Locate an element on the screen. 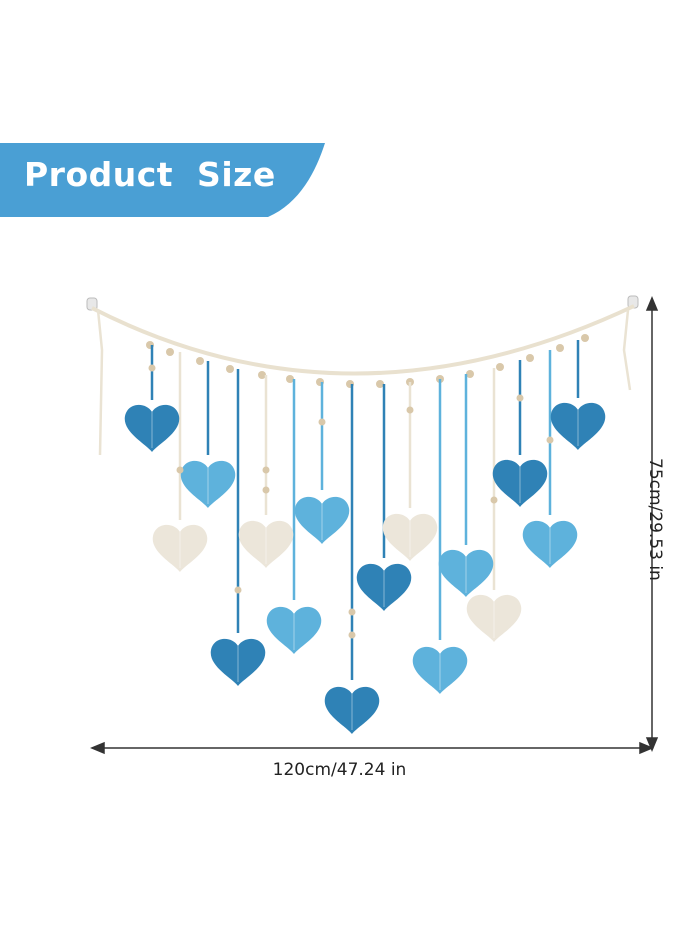 The height and width of the screenshot is (925, 679). height-dimension-arrow is located at coordinates (652, 524).